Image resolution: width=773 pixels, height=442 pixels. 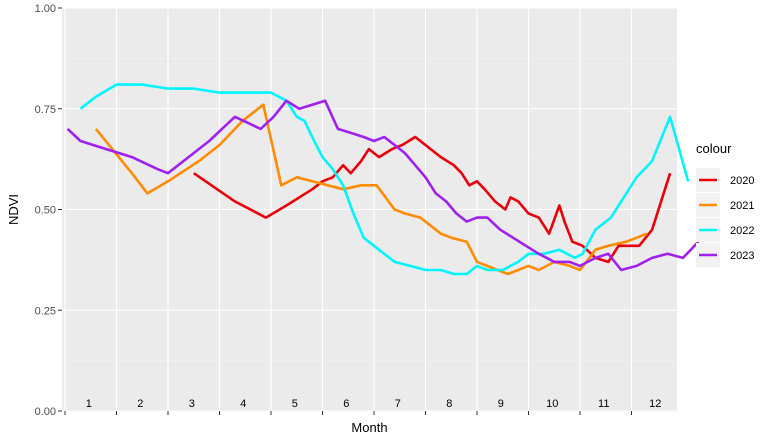 What do you see at coordinates (45, 311) in the screenshot?
I see `y-tick-label: 0.25` at bounding box center [45, 311].